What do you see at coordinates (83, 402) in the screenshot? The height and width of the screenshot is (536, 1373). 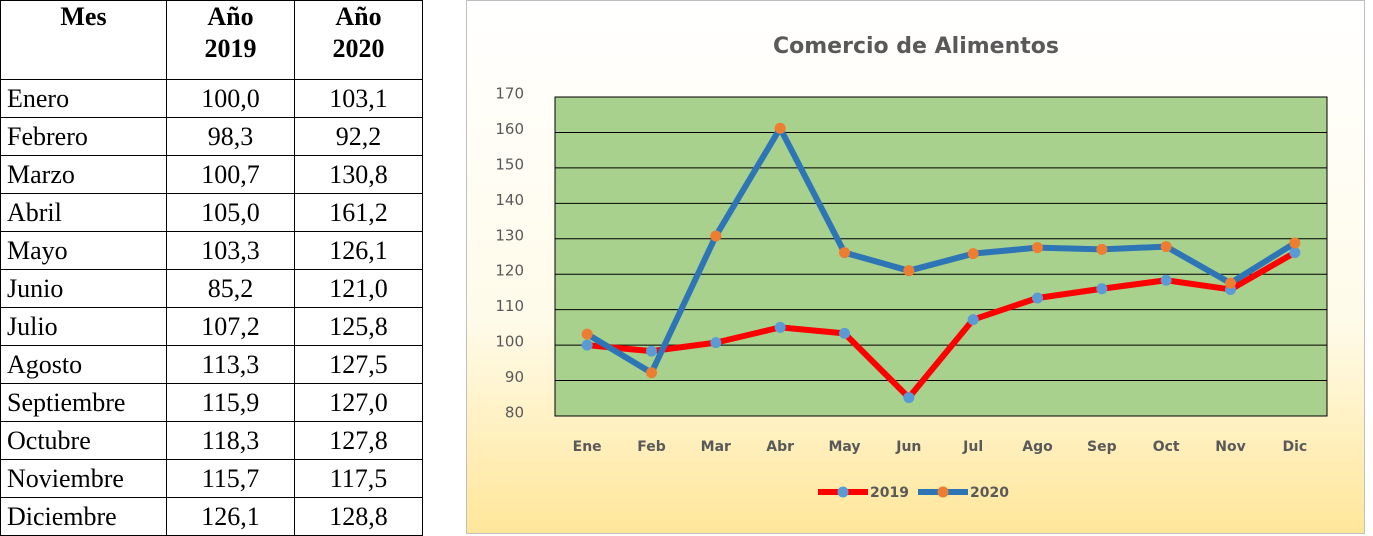 I see `table-cell: Septiembre` at bounding box center [83, 402].